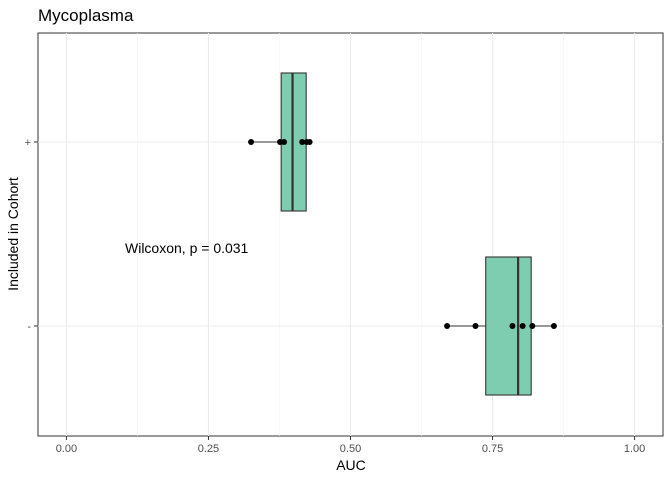 This screenshot has width=672, height=480. What do you see at coordinates (86, 15) in the screenshot?
I see `chart-title: Mycoplasma` at bounding box center [86, 15].